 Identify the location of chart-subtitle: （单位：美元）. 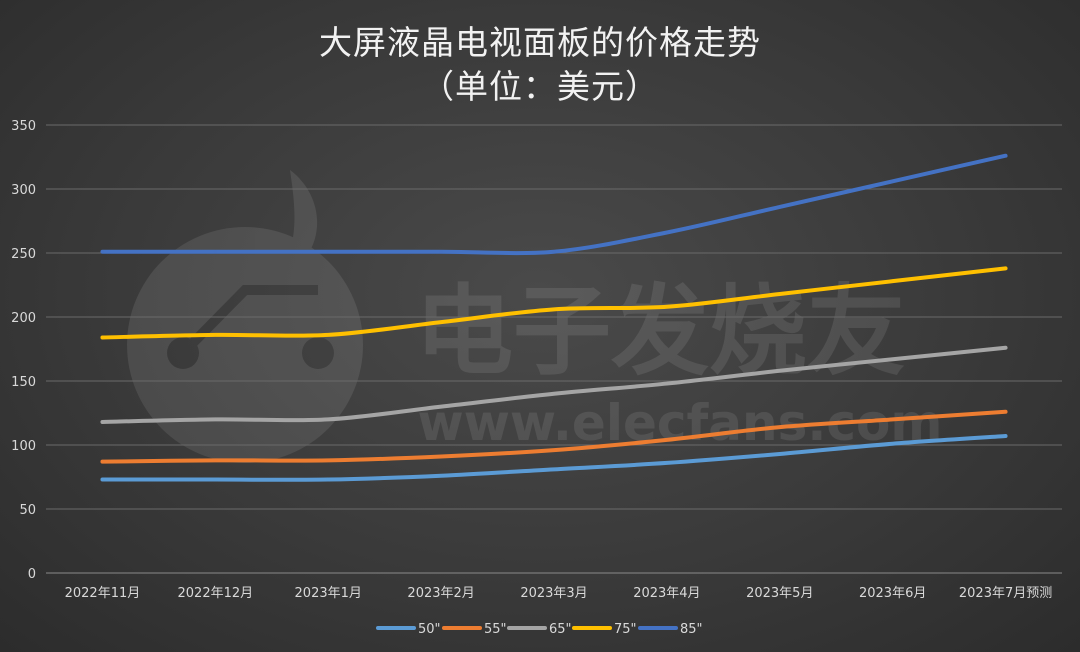
(540, 86).